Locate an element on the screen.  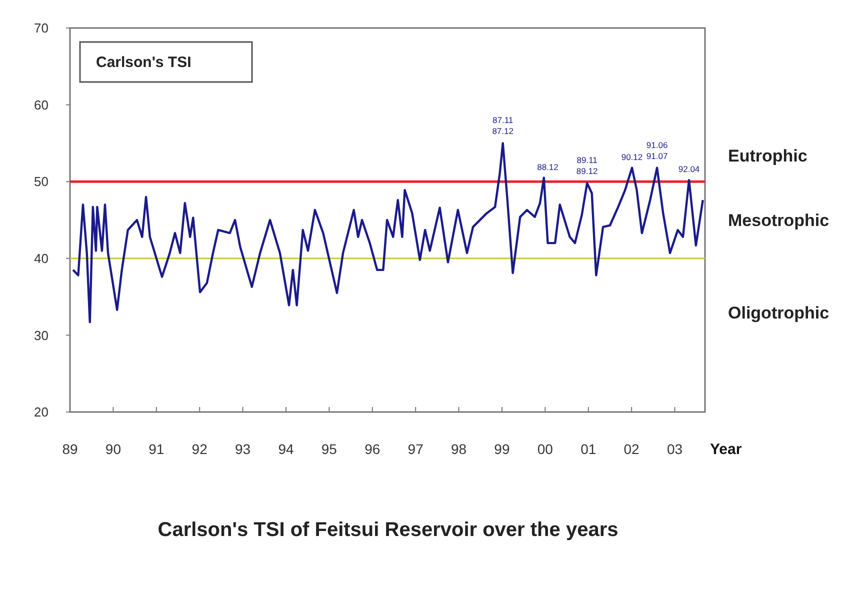
x-tick-label: 93 is located at coordinates (243, 449).